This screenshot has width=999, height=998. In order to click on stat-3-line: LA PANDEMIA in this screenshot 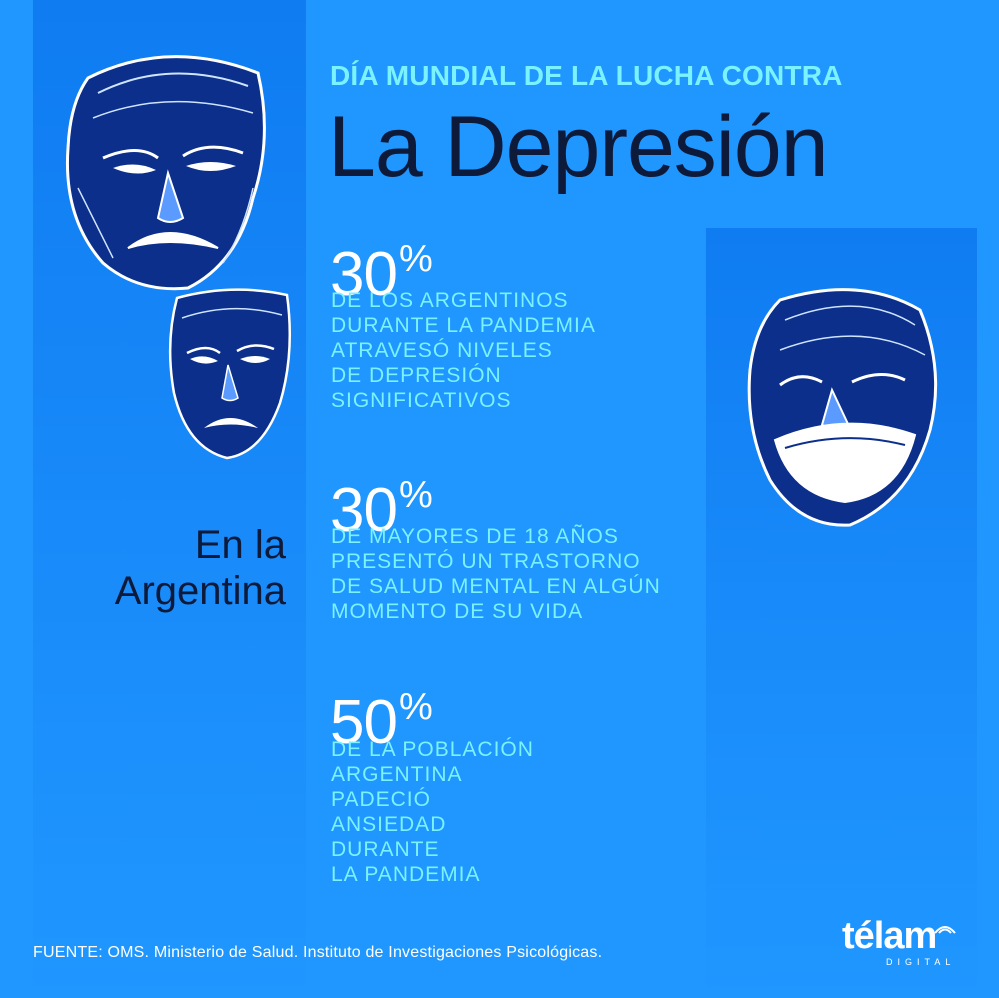, I will do `click(406, 874)`.